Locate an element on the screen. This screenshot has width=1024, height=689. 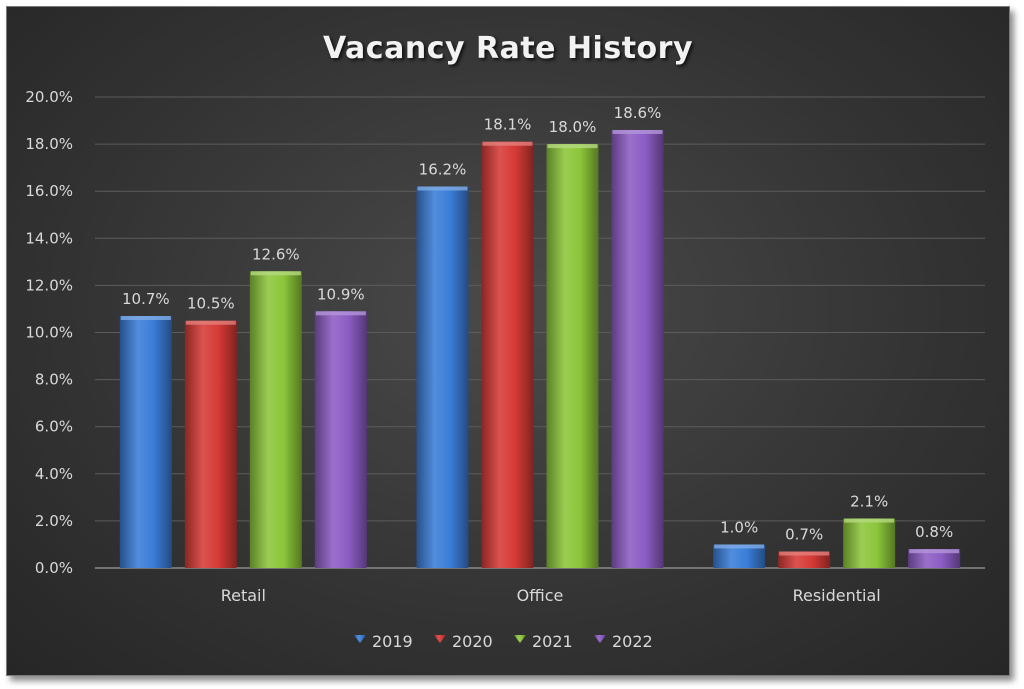
x-category-label: Retail is located at coordinates (243, 595).